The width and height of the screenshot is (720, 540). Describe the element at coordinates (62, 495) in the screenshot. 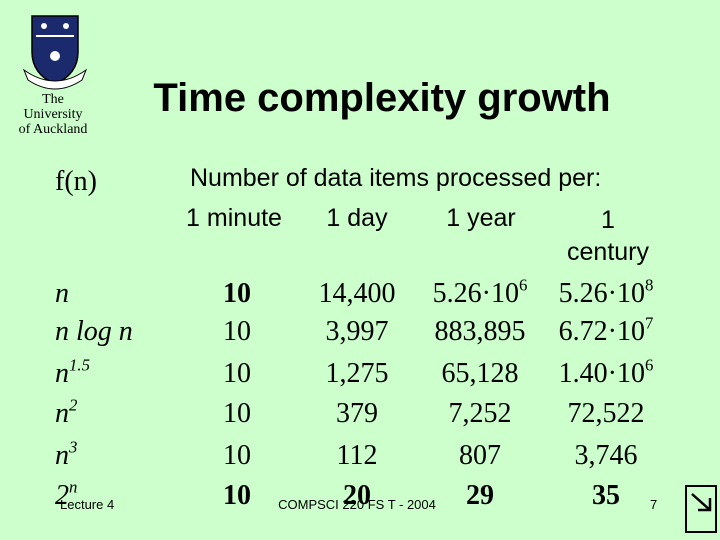

I see `cell-base: 2` at that location.